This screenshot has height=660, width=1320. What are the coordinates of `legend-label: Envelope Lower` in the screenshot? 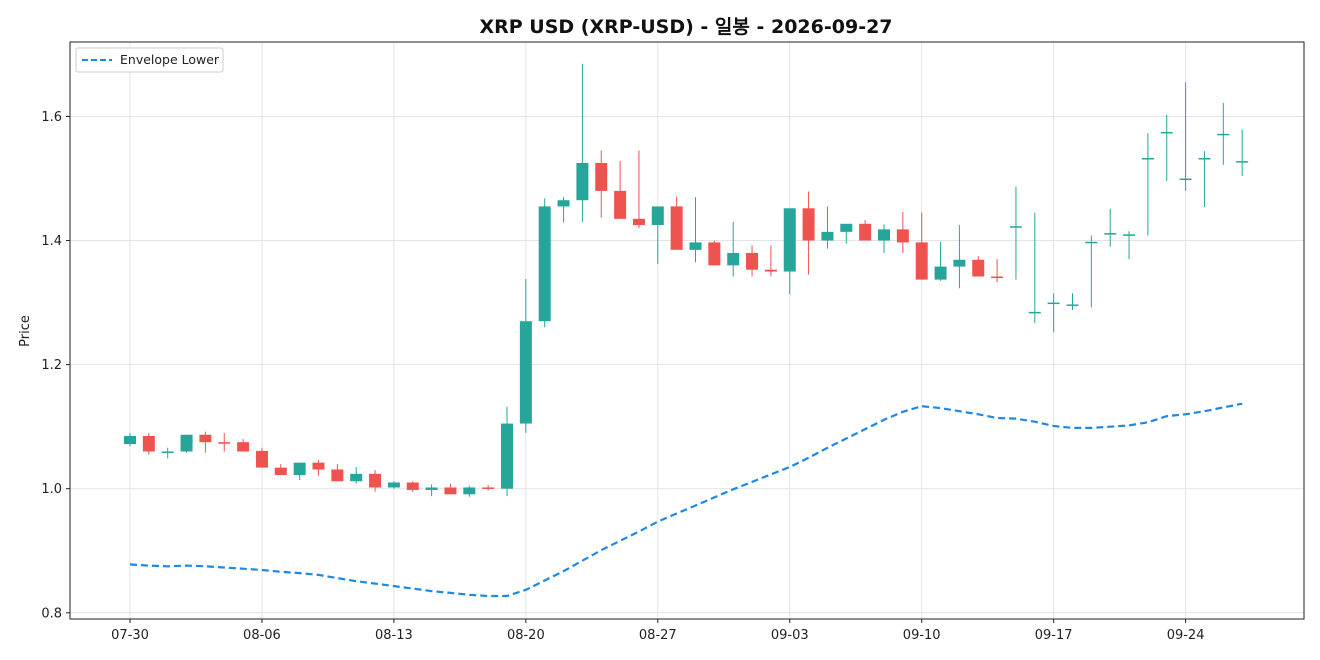 It's located at (170, 59).